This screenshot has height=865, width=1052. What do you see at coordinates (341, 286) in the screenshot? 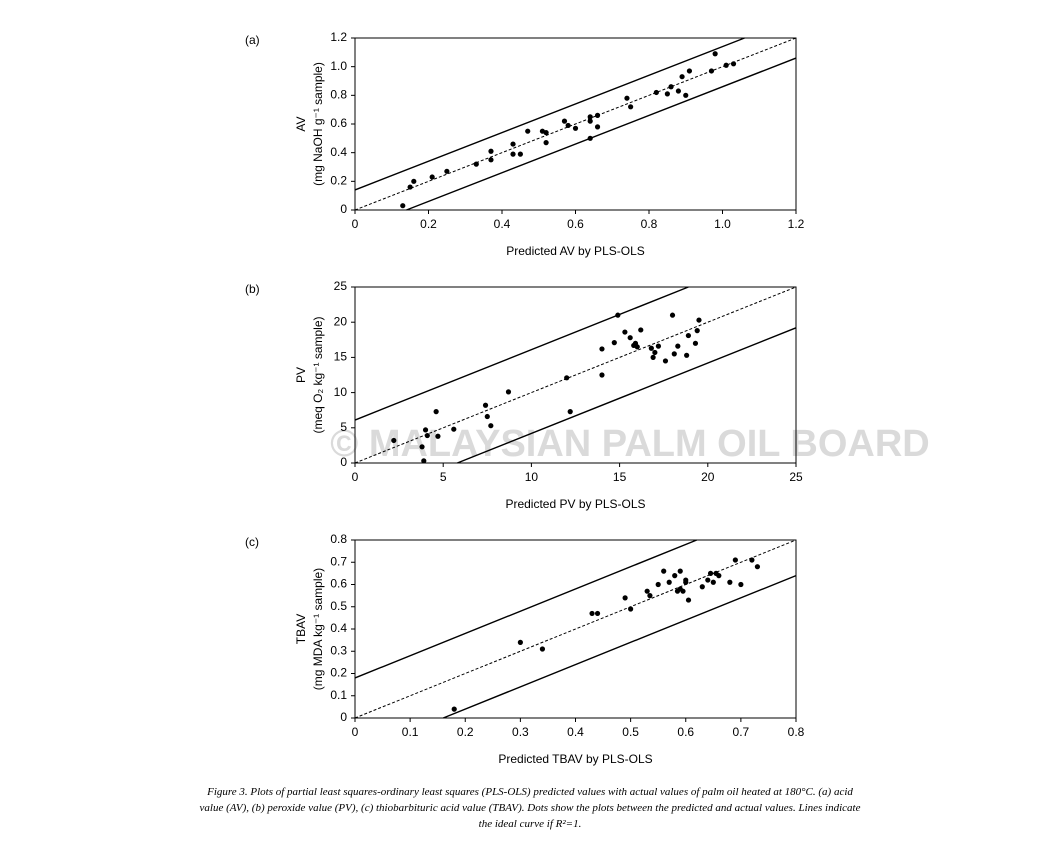
I see `y-tick-label: 25` at bounding box center [341, 286].